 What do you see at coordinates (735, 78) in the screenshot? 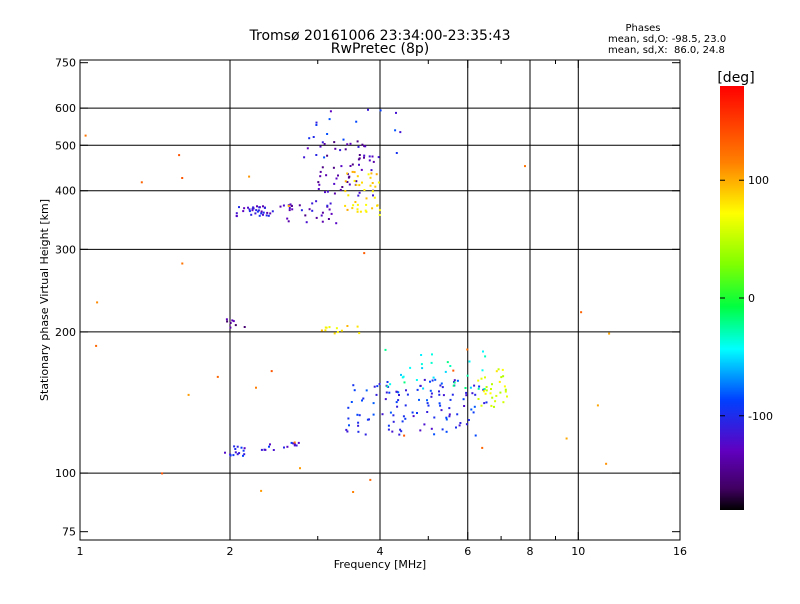
I see `colorbar-label: [deg]` at bounding box center [735, 78].